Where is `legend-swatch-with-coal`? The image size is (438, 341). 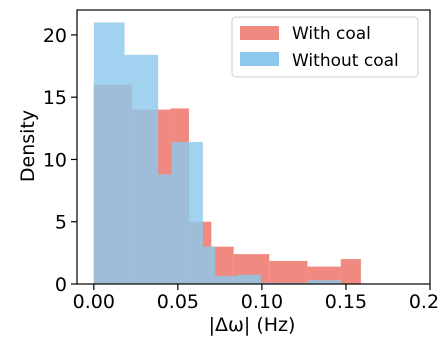
legend-swatch-with-coal is located at coordinates (259, 33).